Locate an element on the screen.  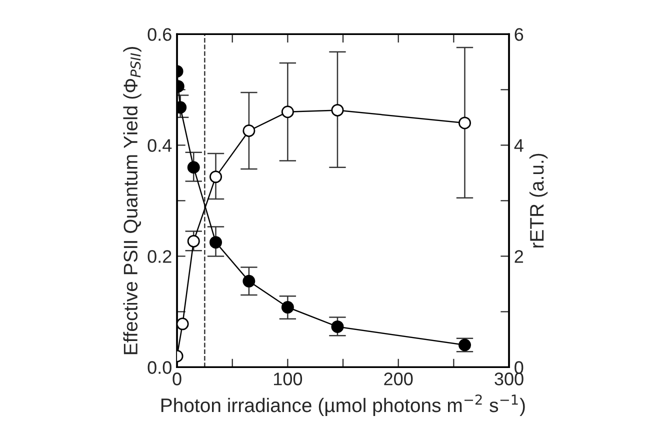
y-tick-label: 0.4 is located at coordinates (160, 145).